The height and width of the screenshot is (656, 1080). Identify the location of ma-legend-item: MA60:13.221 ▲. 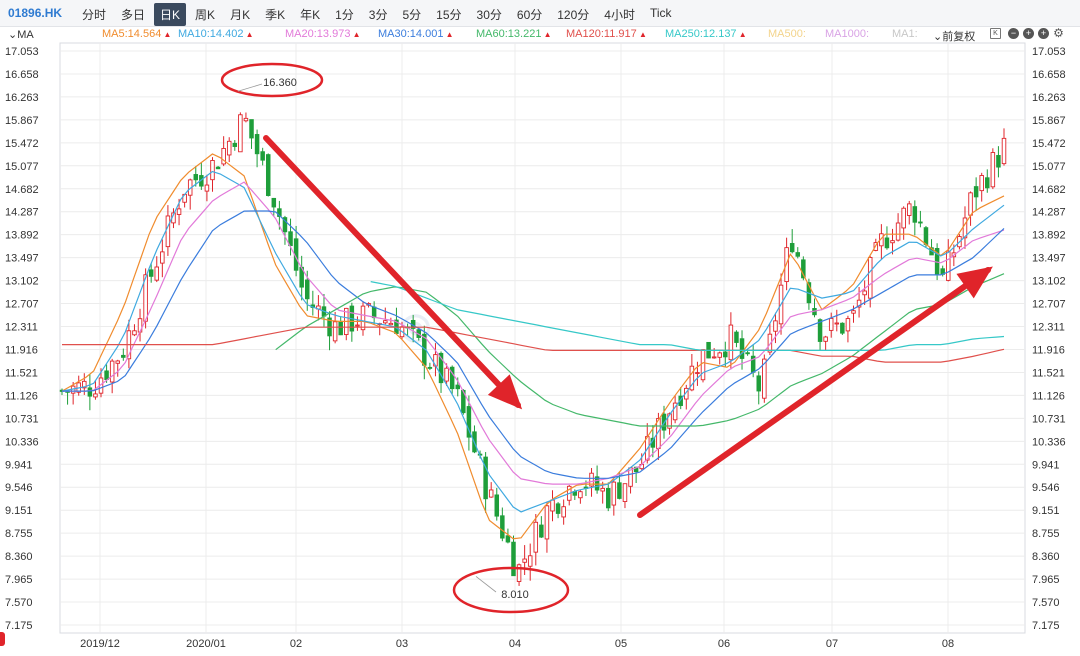
(514, 34).